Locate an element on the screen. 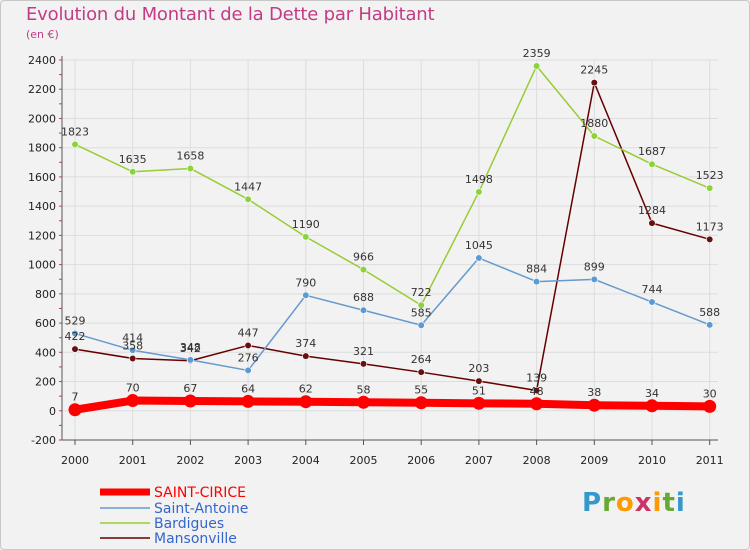 This screenshot has height=550, width=750. data-label: 348 is located at coordinates (190, 347).